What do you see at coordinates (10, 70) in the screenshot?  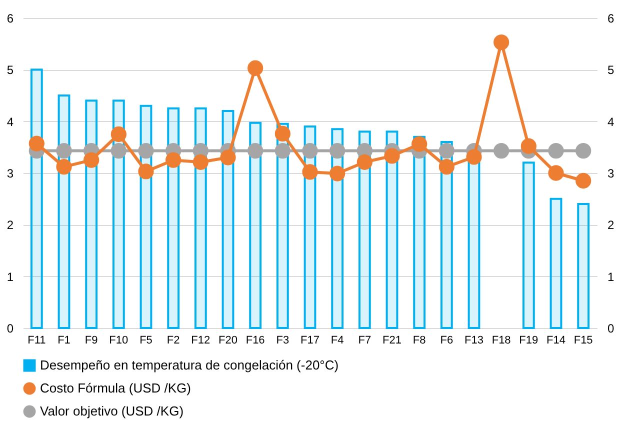 I see `y-tick-label: 5` at bounding box center [10, 70].